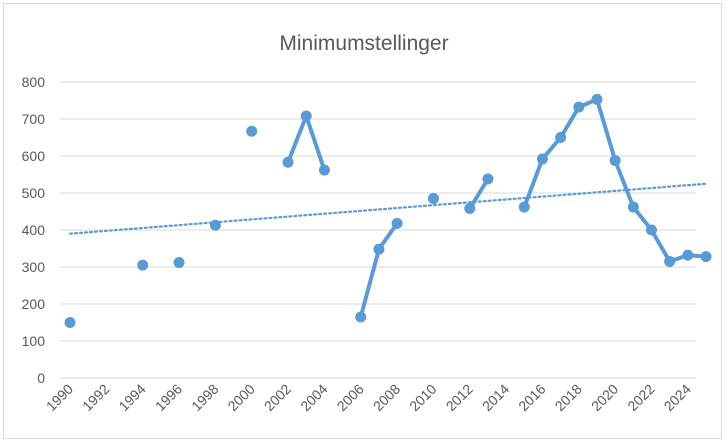  Describe the element at coordinates (640, 397) in the screenshot. I see `x-tick-label: 2022` at that location.